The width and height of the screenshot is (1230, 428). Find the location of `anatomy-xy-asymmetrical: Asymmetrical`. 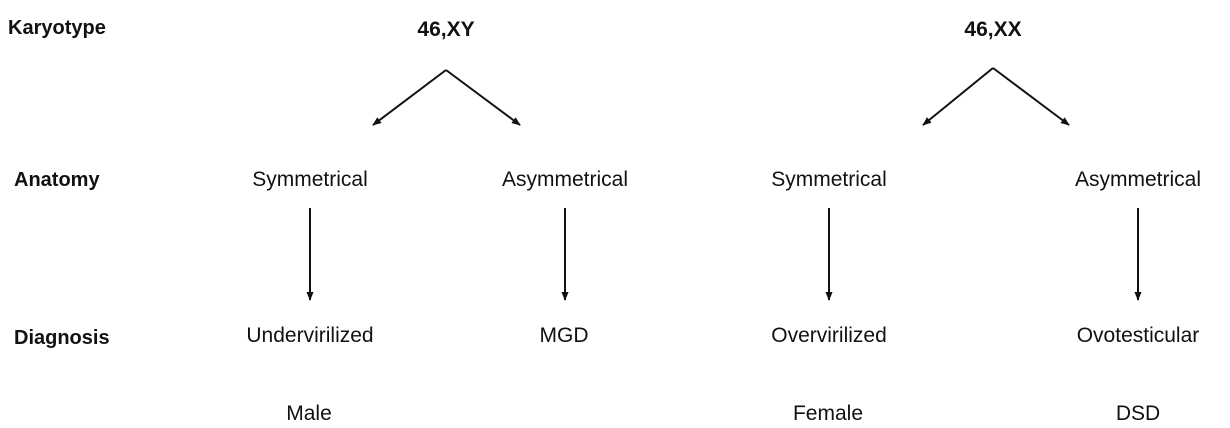

anatomy-xy-asymmetrical: Asymmetrical is located at coordinates (565, 179).